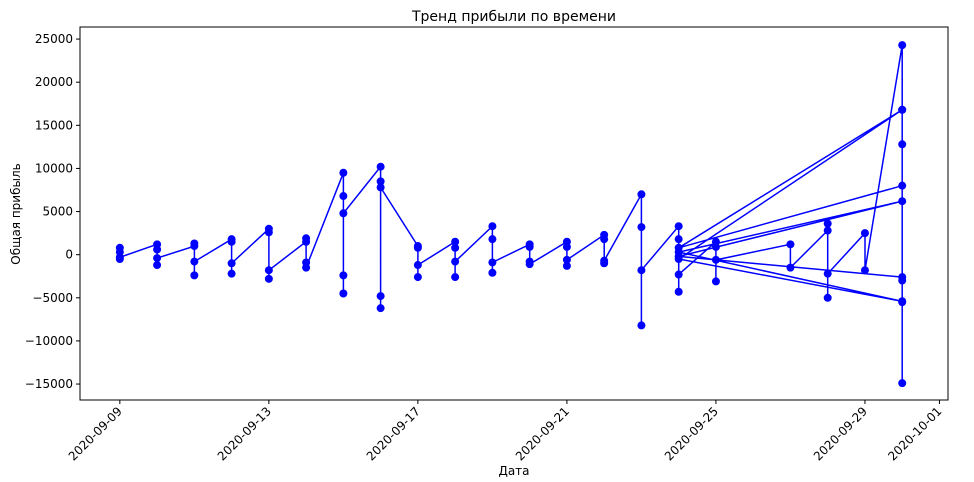 Image resolution: width=974 pixels, height=482 pixels. I want to click on chart-title: Тренд прибыли по времени, so click(513, 17).